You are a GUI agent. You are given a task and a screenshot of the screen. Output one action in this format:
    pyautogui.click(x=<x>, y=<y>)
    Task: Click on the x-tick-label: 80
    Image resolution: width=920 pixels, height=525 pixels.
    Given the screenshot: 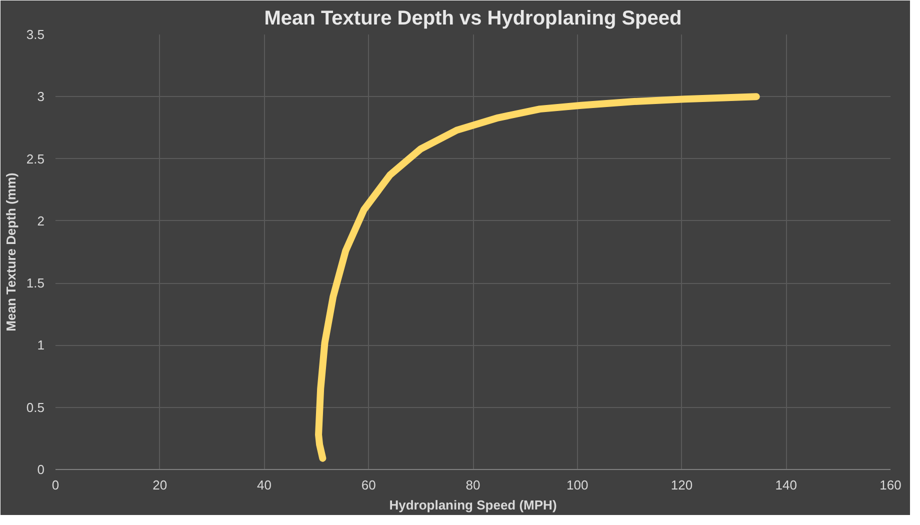 What is the action you would take?
    pyautogui.click(x=473, y=485)
    